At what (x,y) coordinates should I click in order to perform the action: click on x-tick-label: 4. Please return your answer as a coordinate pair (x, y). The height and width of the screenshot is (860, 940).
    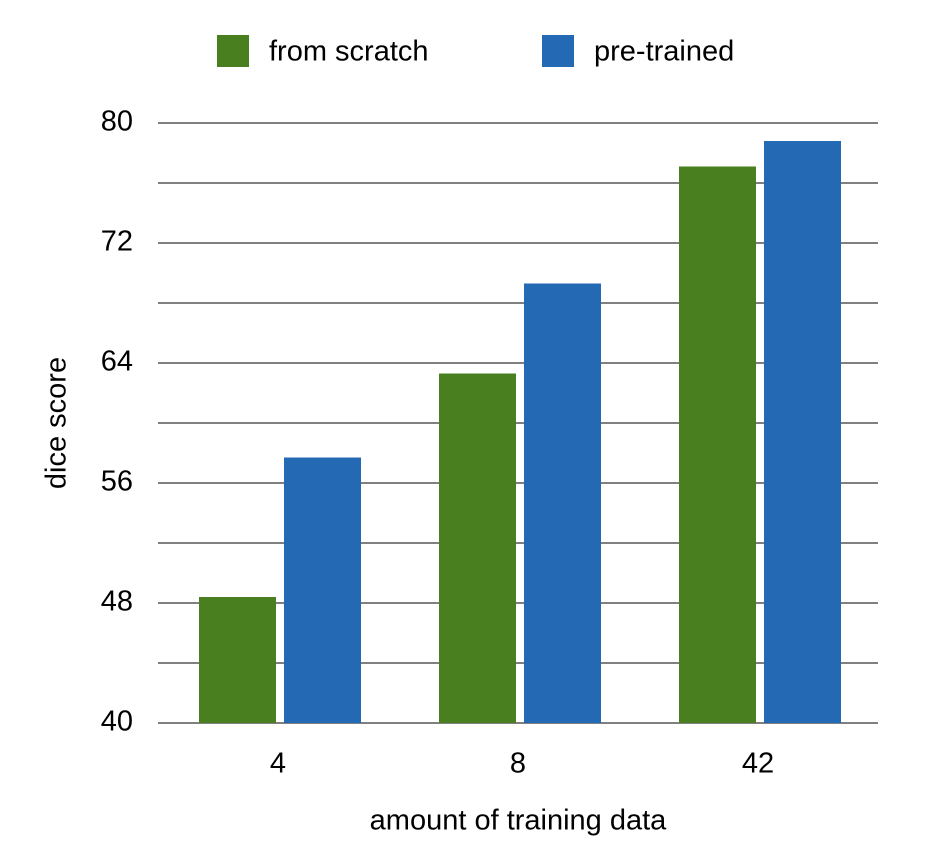
    Looking at the image, I should click on (278, 764).